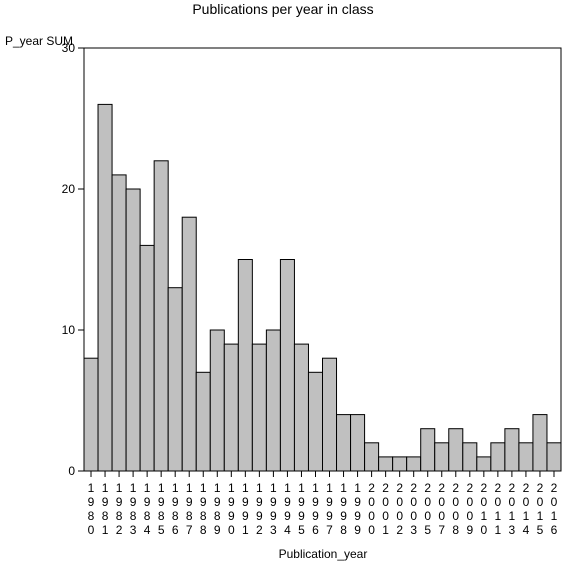  Describe the element at coordinates (323, 554) in the screenshot. I see `x-axis-label: Publication_year` at that location.